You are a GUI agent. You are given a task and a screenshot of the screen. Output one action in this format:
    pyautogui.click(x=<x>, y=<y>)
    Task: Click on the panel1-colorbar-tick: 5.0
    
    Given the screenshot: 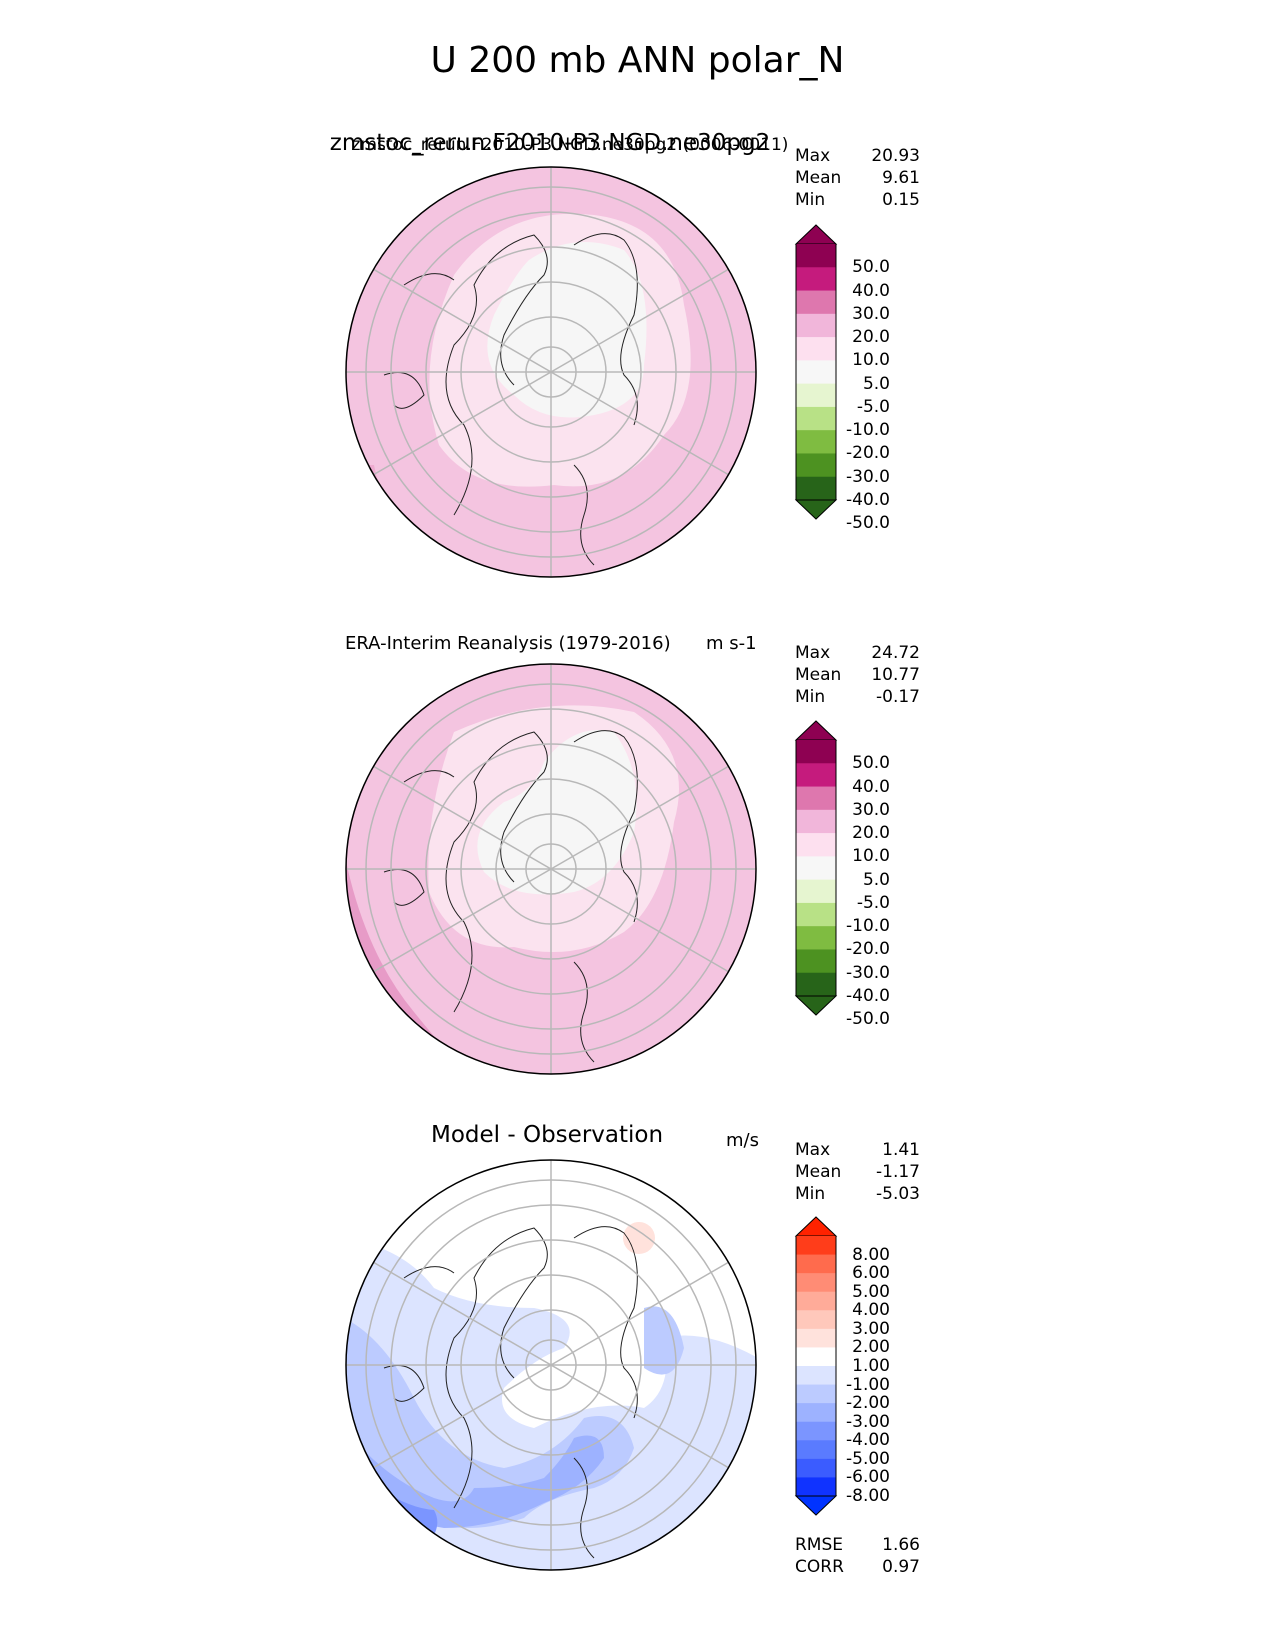 What is the action you would take?
    pyautogui.click(x=876, y=383)
    